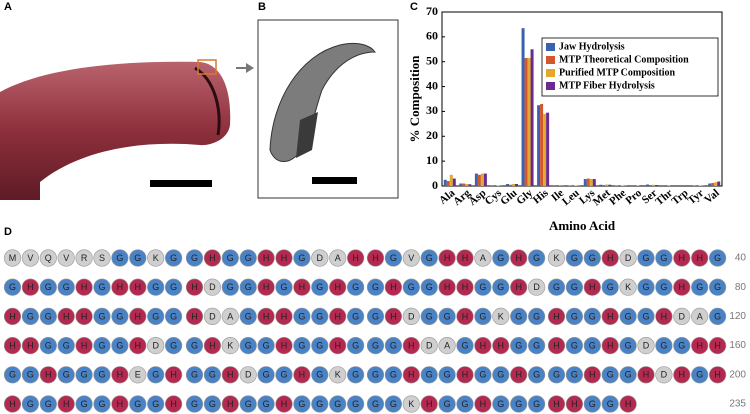 The height and width of the screenshot is (414, 750). Describe the element at coordinates (338, 375) in the screenshot. I see `residue: K` at that location.